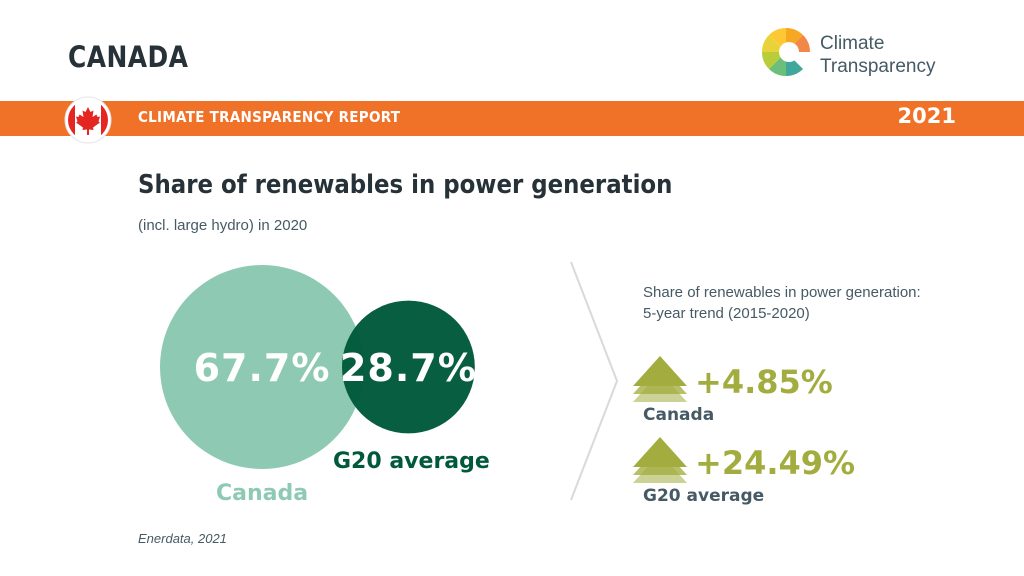 The width and height of the screenshot is (1024, 576). What do you see at coordinates (926, 116) in the screenshot?
I see `report-year: 2021` at bounding box center [926, 116].